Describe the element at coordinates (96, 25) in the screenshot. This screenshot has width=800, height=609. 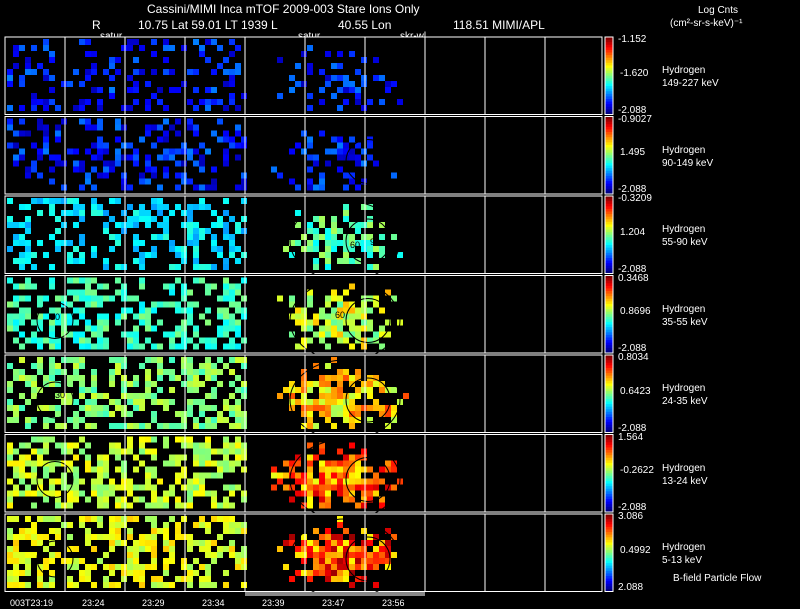
I see `header-r-label: R` at that location.